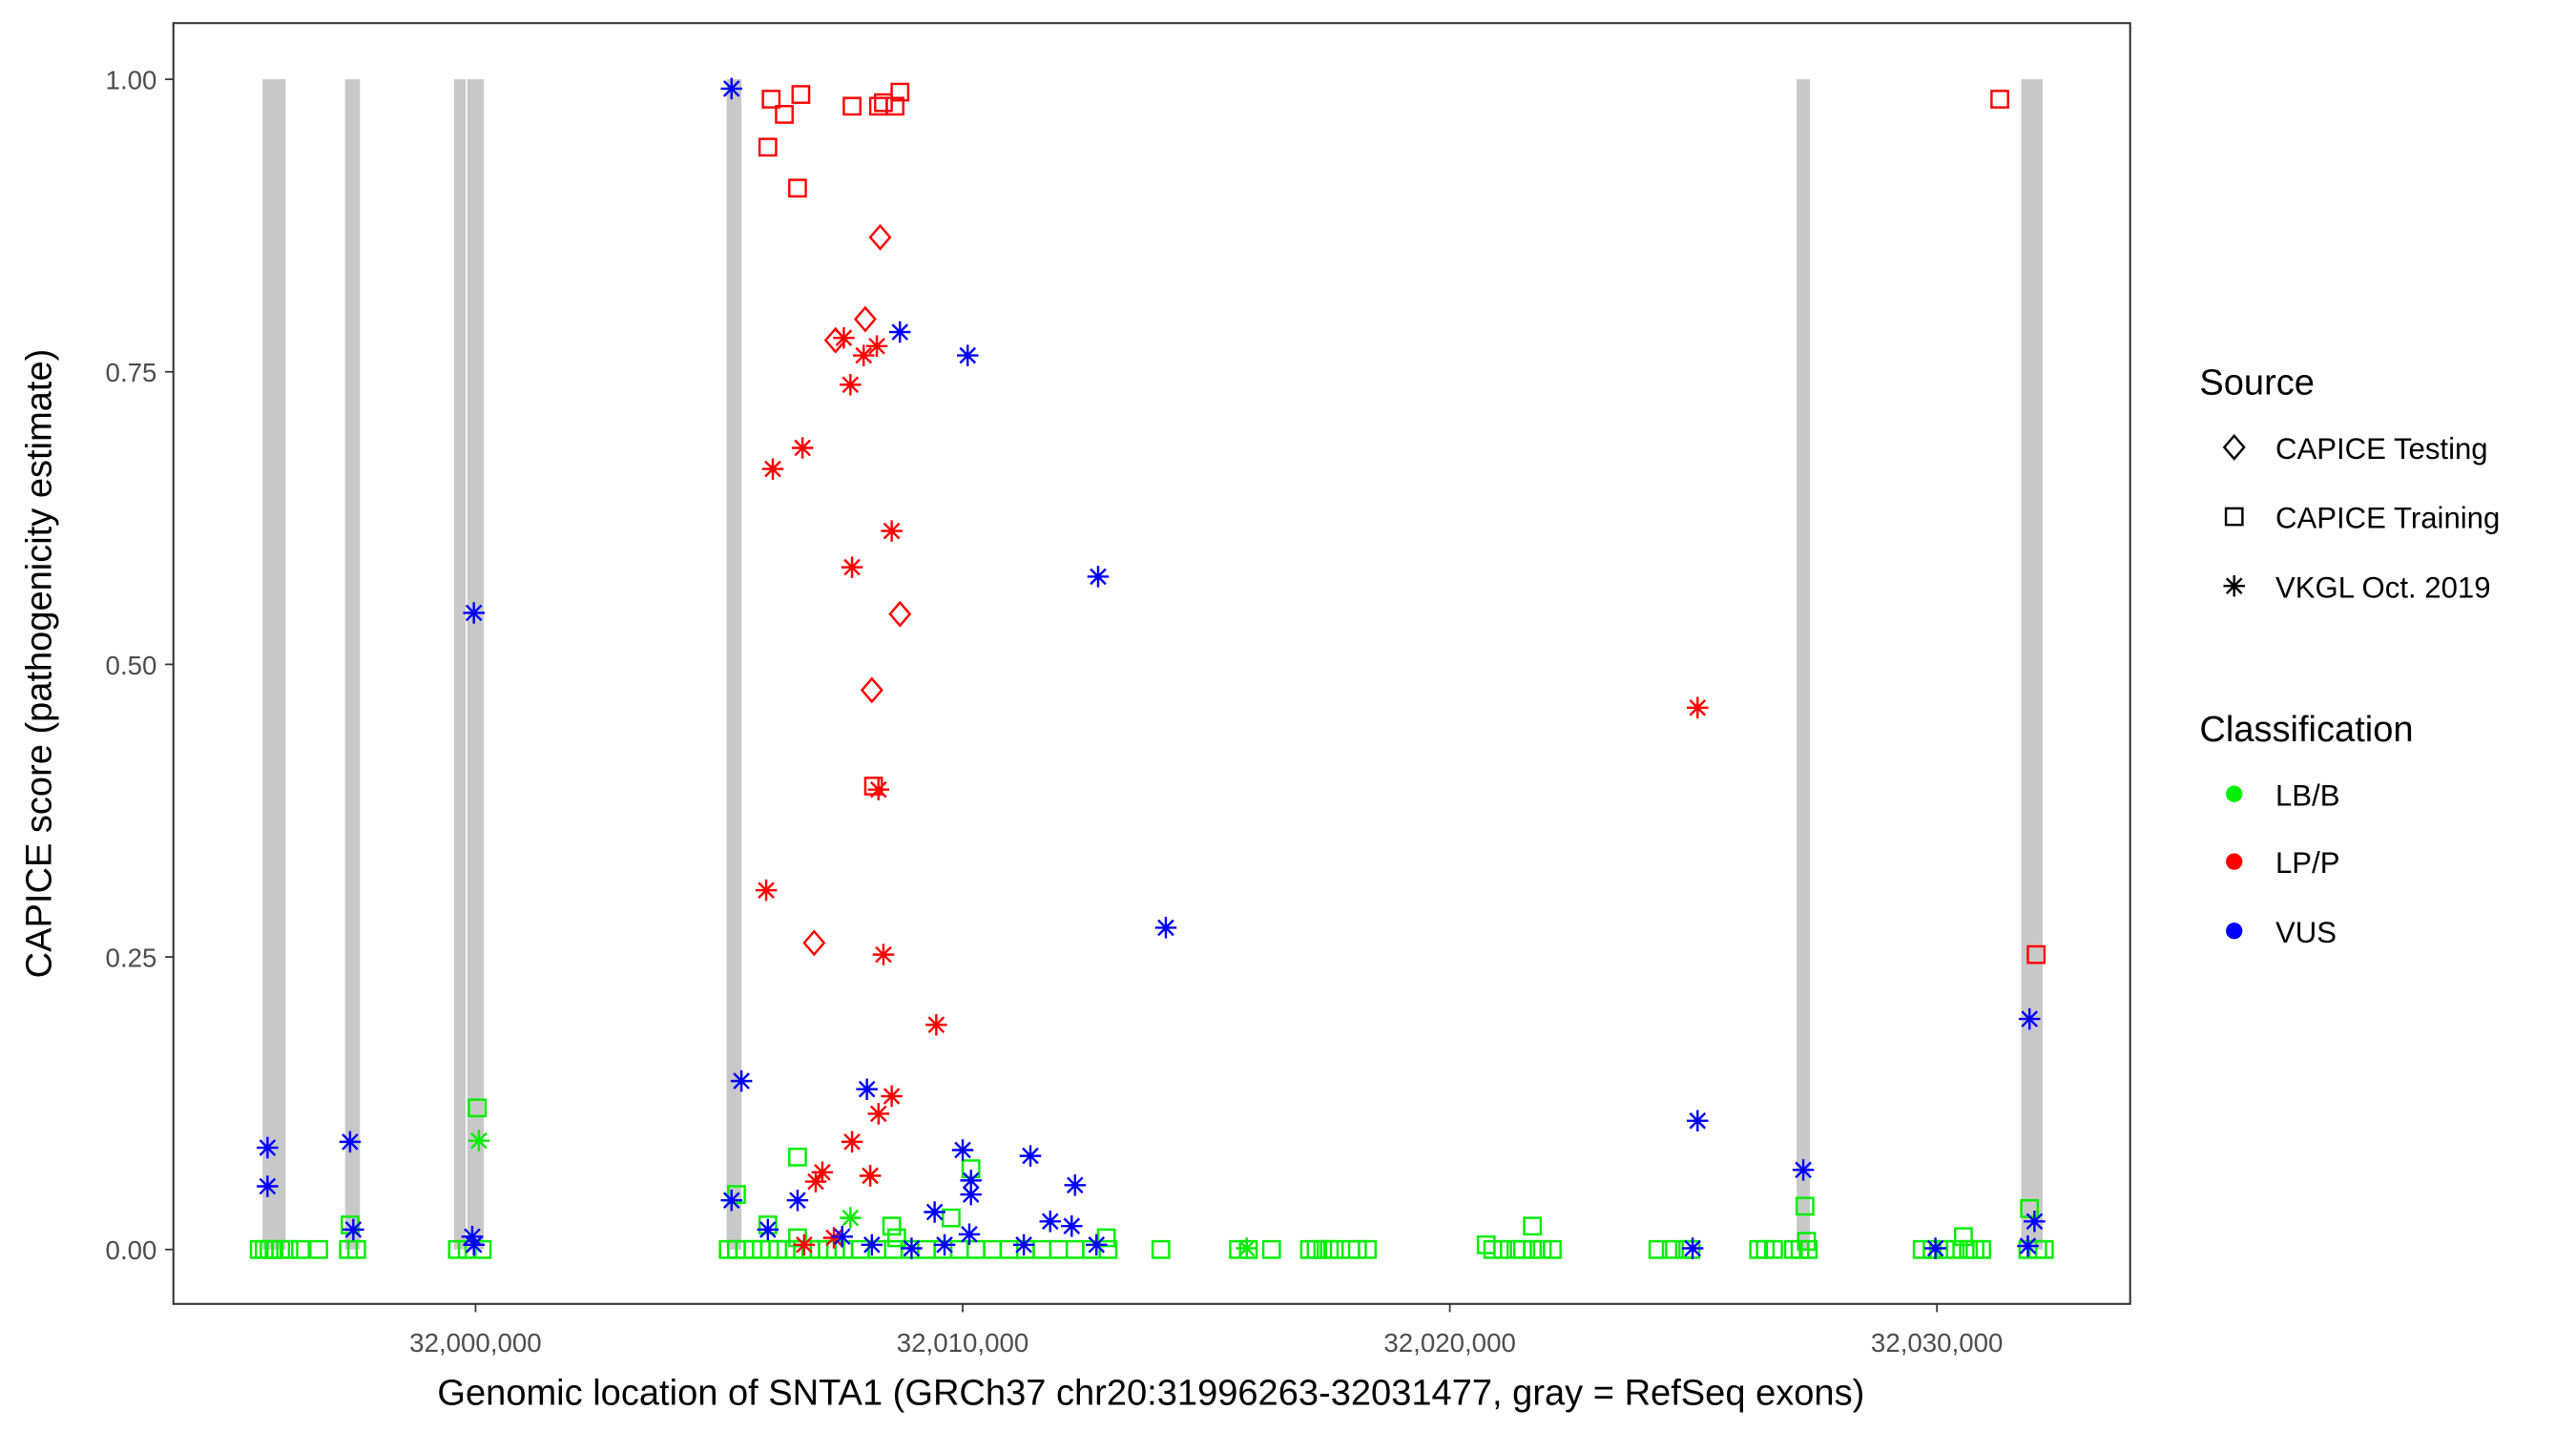 The height and width of the screenshot is (1431, 2576). Describe the element at coordinates (2306, 932) in the screenshot. I see `legend-class-vus: VUS` at that location.